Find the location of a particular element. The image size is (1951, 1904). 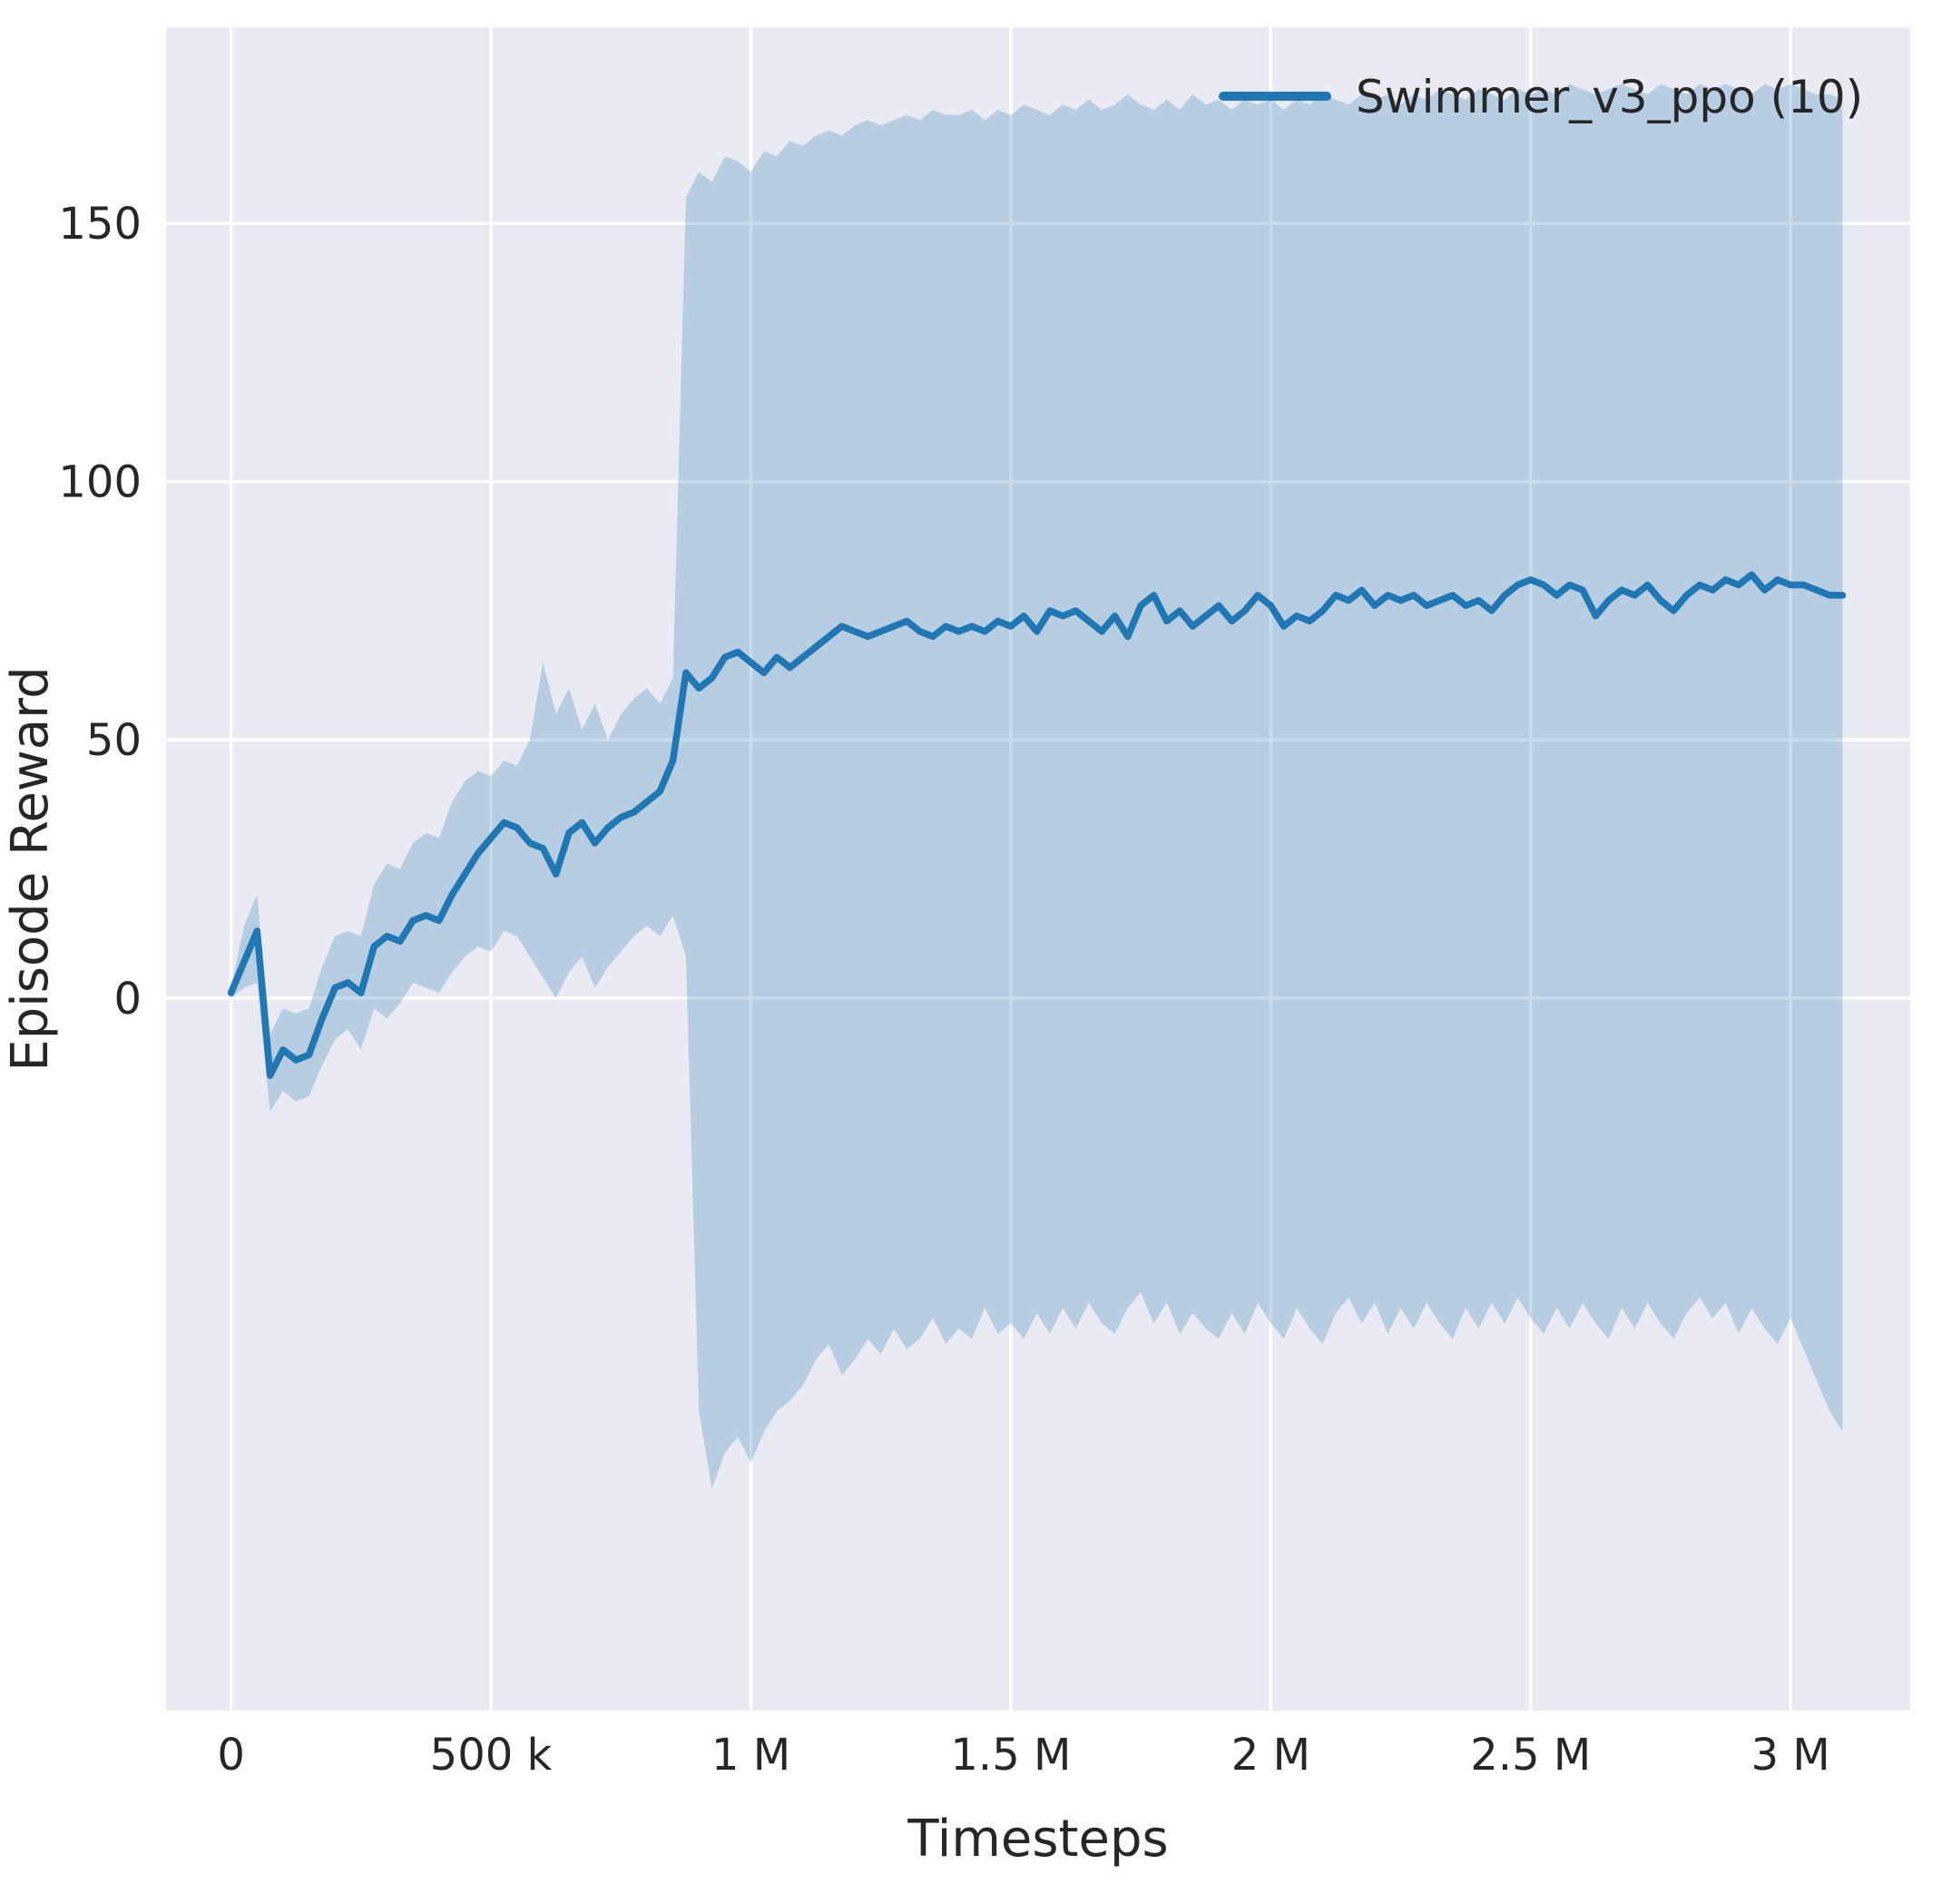

x-tick-label: 500 k is located at coordinates (492, 1755).